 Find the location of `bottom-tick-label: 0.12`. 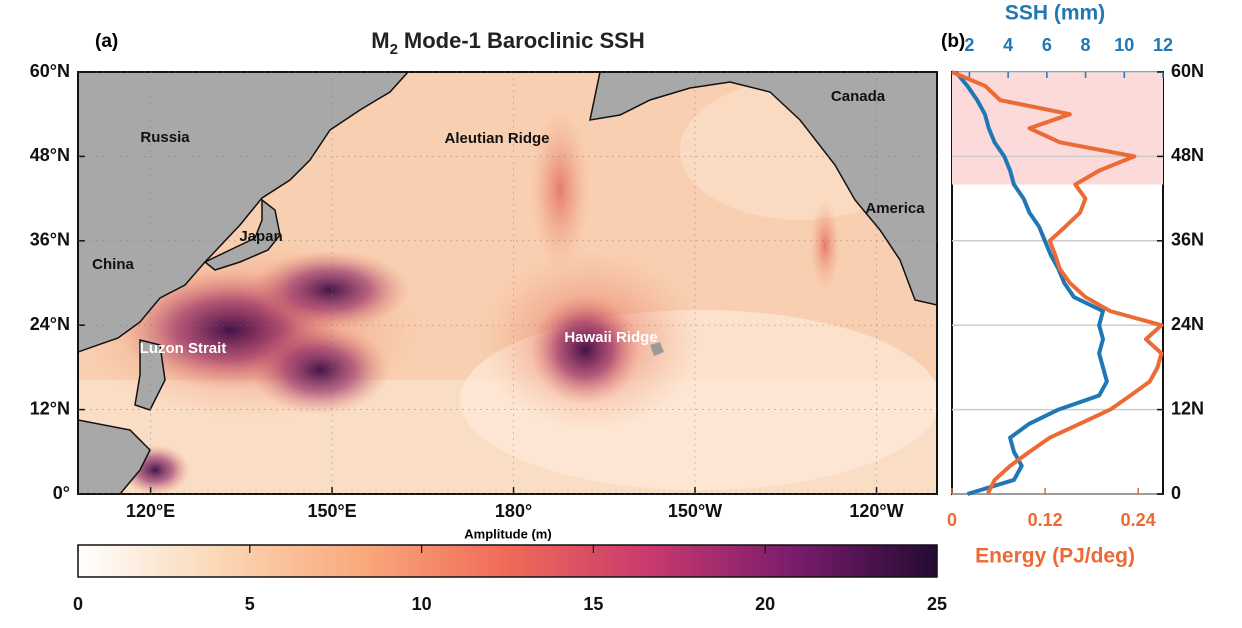

bottom-tick-label: 0.12 is located at coordinates (1045, 520).